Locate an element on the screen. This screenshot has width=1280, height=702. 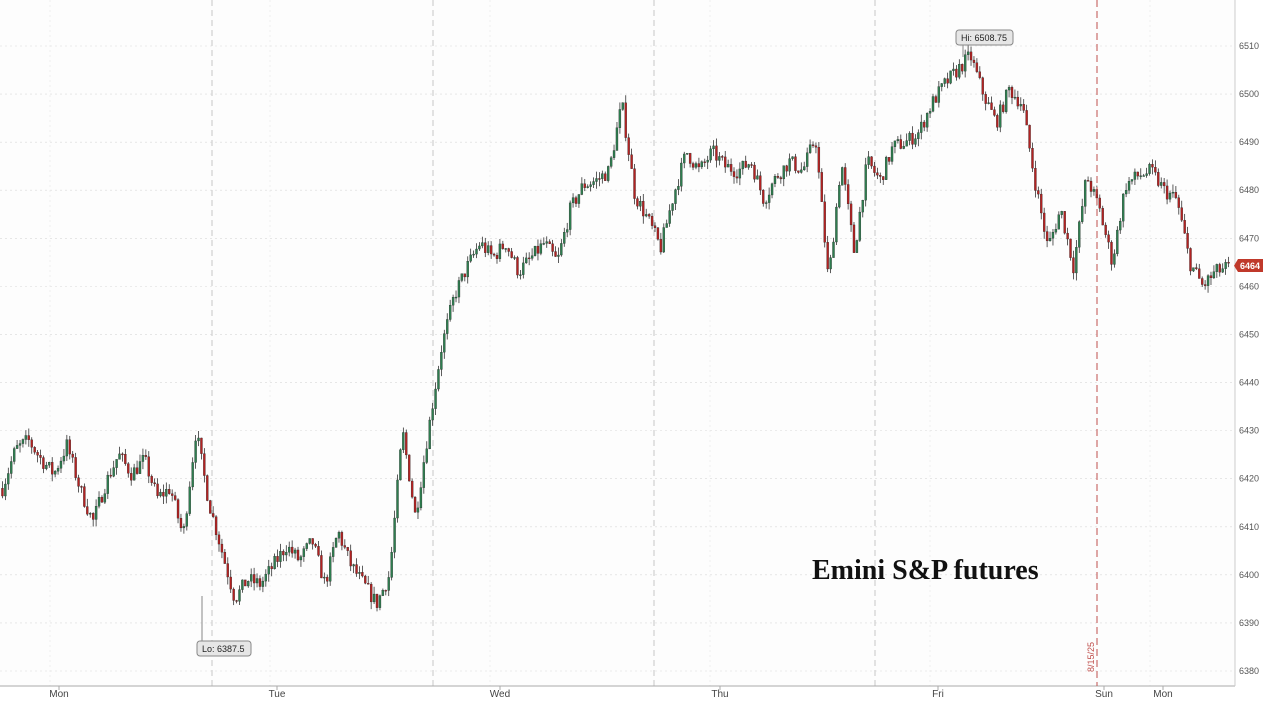
chart-title: Emini S&P futures is located at coordinates (925, 570).